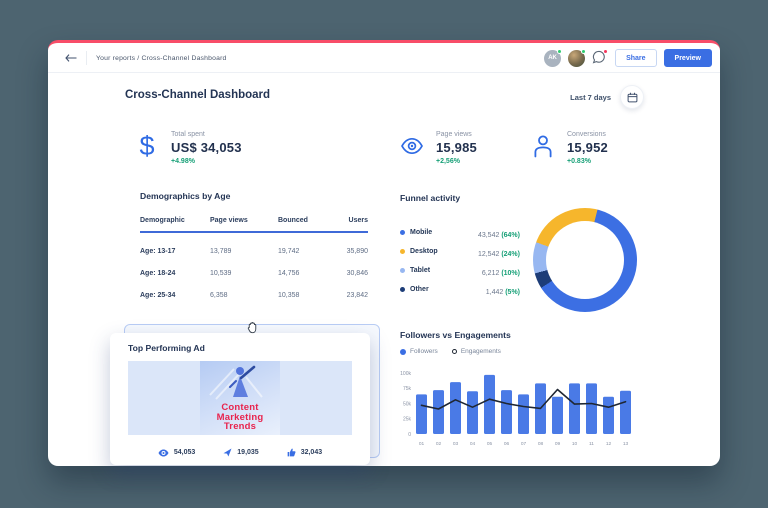 The height and width of the screenshot is (508, 768). I want to click on y-axis-tick: 0, so click(409, 435).